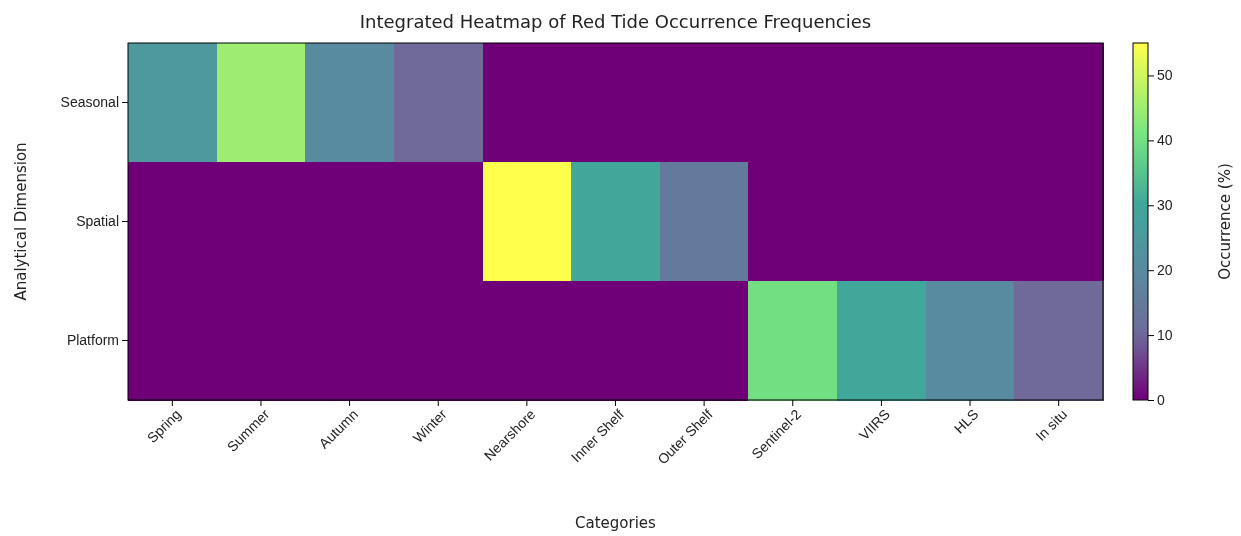 The height and width of the screenshot is (536, 1241). Describe the element at coordinates (1051, 425) in the screenshot. I see `x-tick-label: In situ` at that location.